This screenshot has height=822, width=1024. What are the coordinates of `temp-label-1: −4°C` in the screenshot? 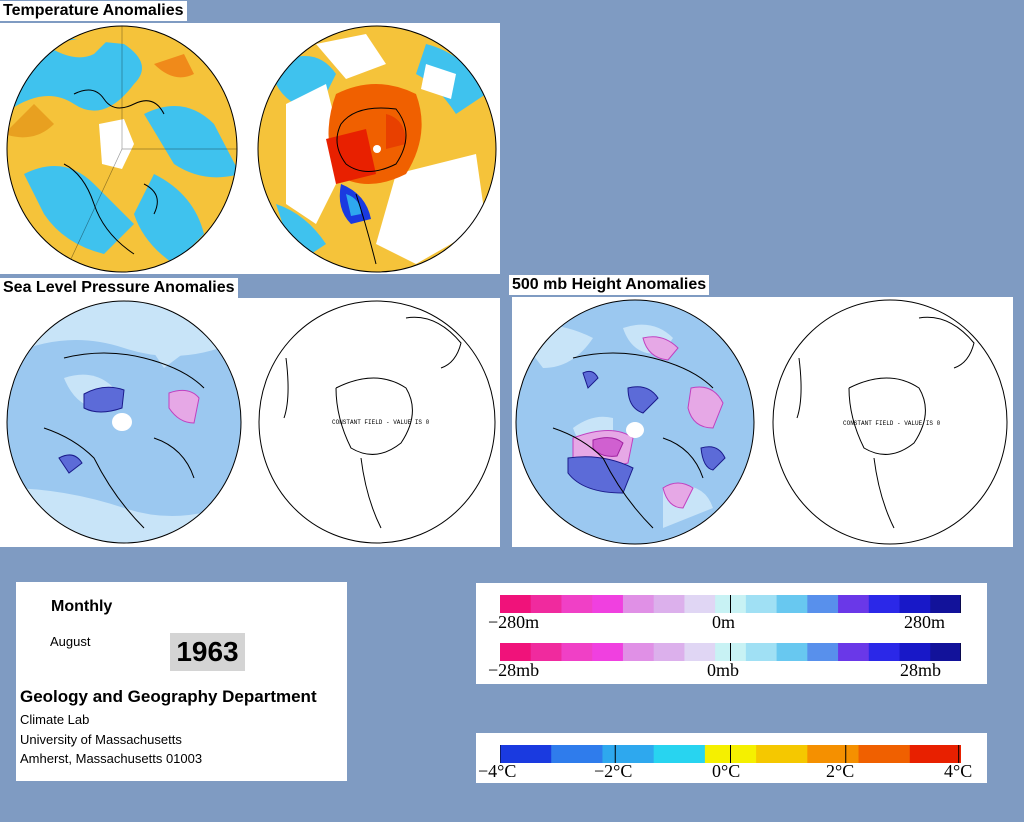 It's located at (497, 771).